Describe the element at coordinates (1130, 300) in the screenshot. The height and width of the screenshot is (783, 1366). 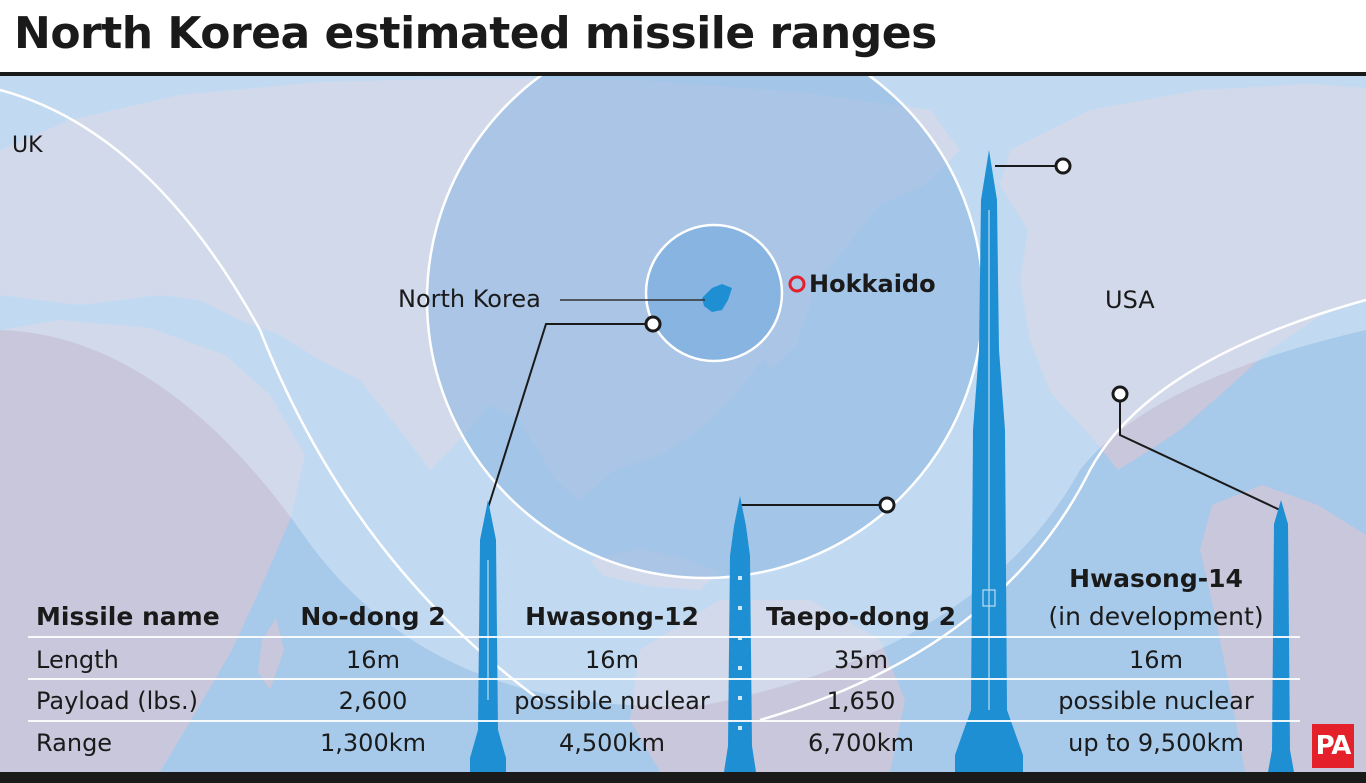
I see `label-usa: USA` at that location.